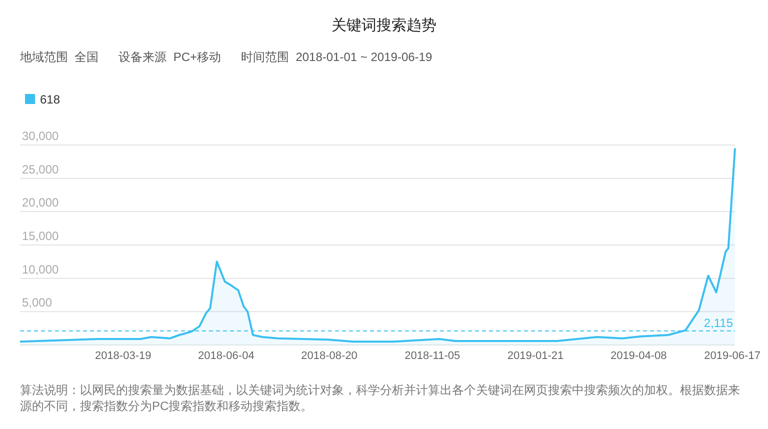  What do you see at coordinates (329, 356) in the screenshot?
I see `xtick: 2018-08-20` at bounding box center [329, 356].